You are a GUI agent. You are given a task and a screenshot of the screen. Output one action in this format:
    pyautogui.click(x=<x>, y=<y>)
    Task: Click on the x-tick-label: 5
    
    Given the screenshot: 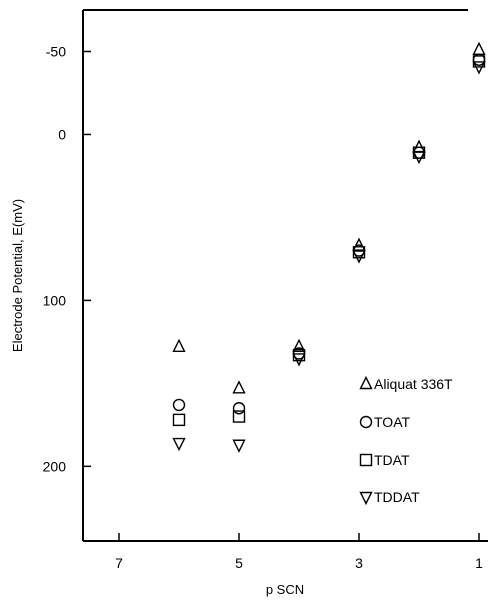 What is the action you would take?
    pyautogui.click(x=239, y=563)
    